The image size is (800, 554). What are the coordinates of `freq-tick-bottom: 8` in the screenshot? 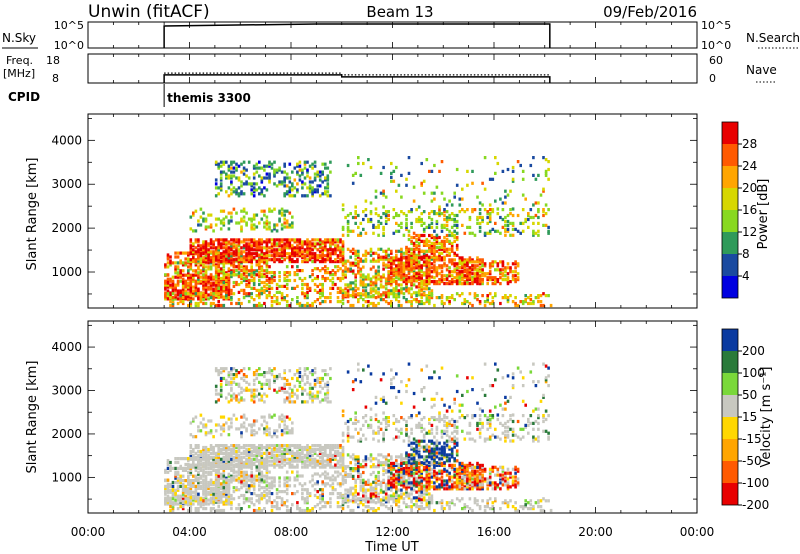 It's located at (55, 78).